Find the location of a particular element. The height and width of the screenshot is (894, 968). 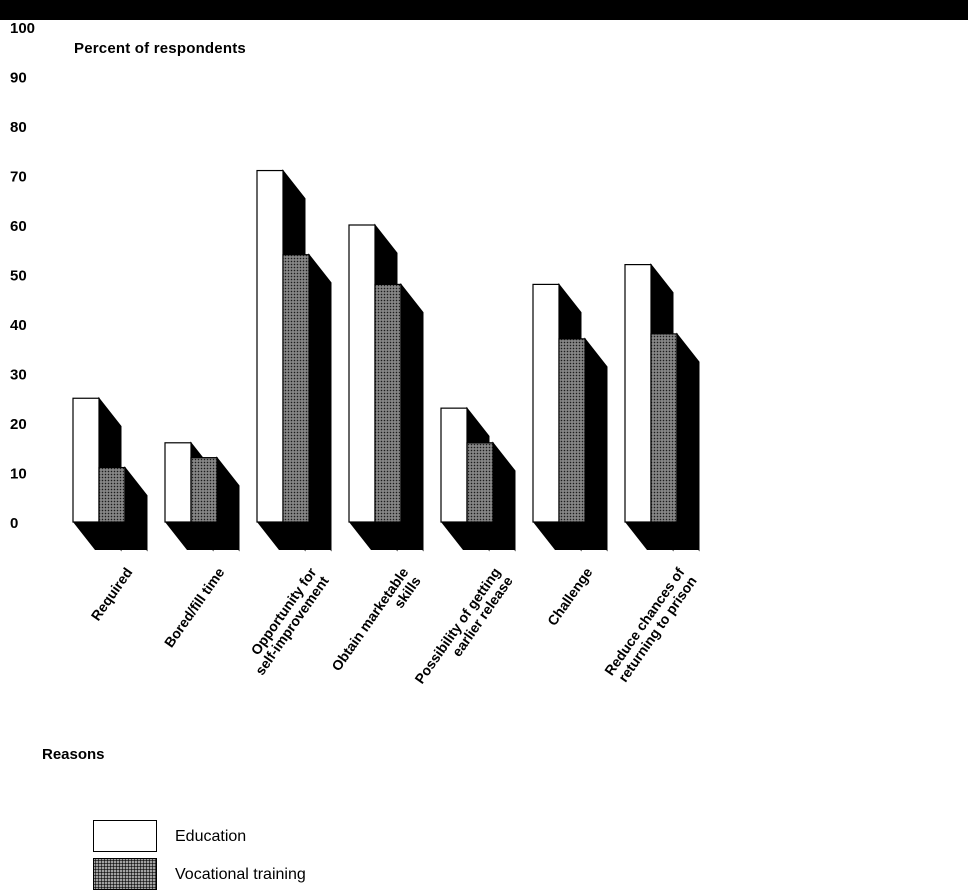

x-axis-title: Reasons is located at coordinates (73, 754).